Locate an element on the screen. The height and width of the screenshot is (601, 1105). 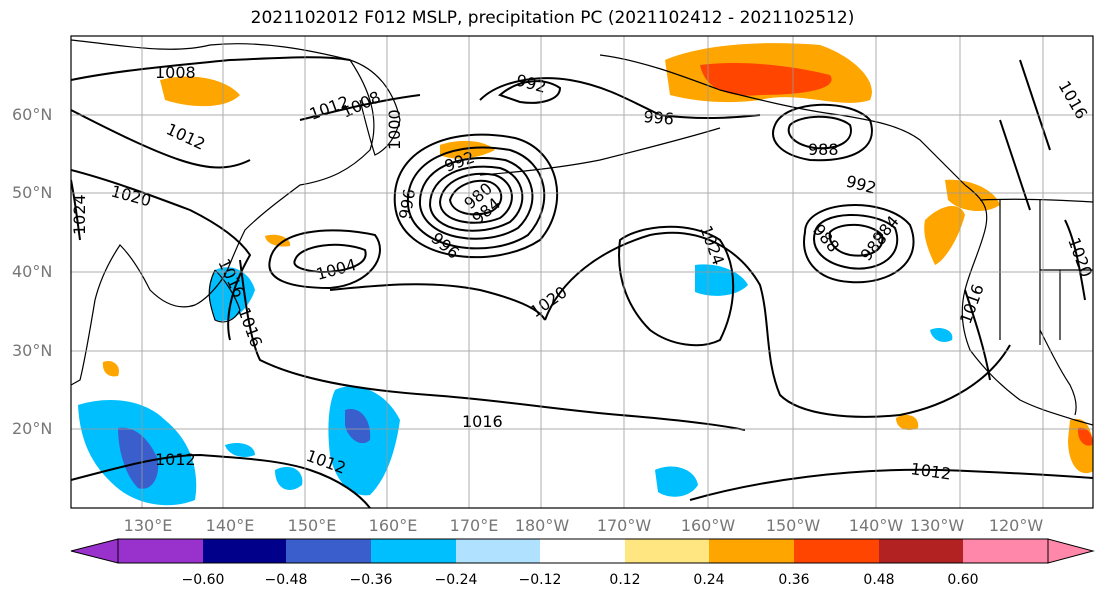
precip-midpacific is located at coordinates (721, 280).